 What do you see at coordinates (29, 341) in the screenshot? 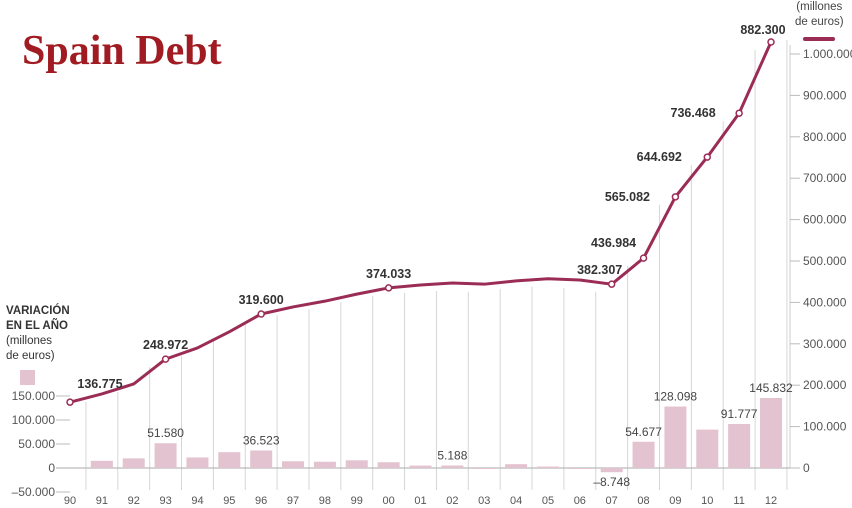
I see `bar-legend-unit-1: (millones` at bounding box center [29, 341].